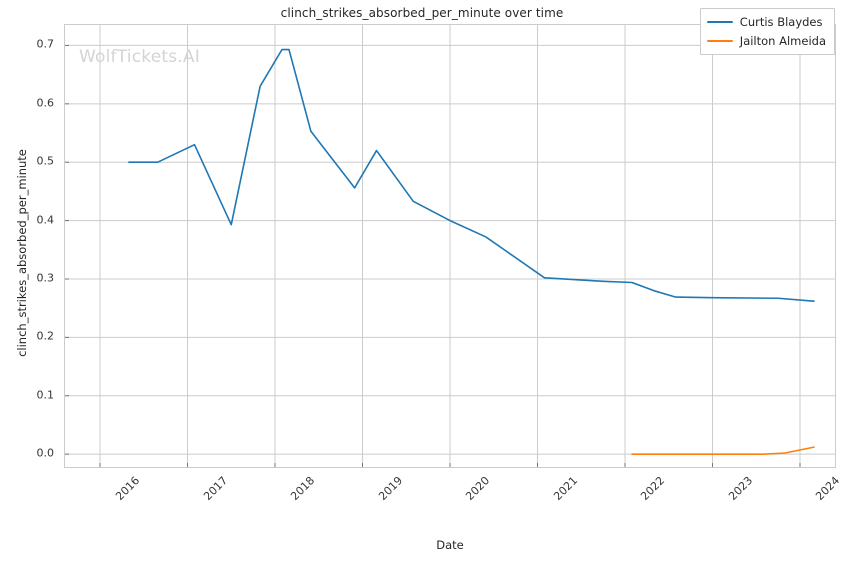 This screenshot has width=844, height=561. Describe the element at coordinates (767, 31) in the screenshot. I see `chart-legend: Curtis Blaydes Jailton Almeida` at that location.